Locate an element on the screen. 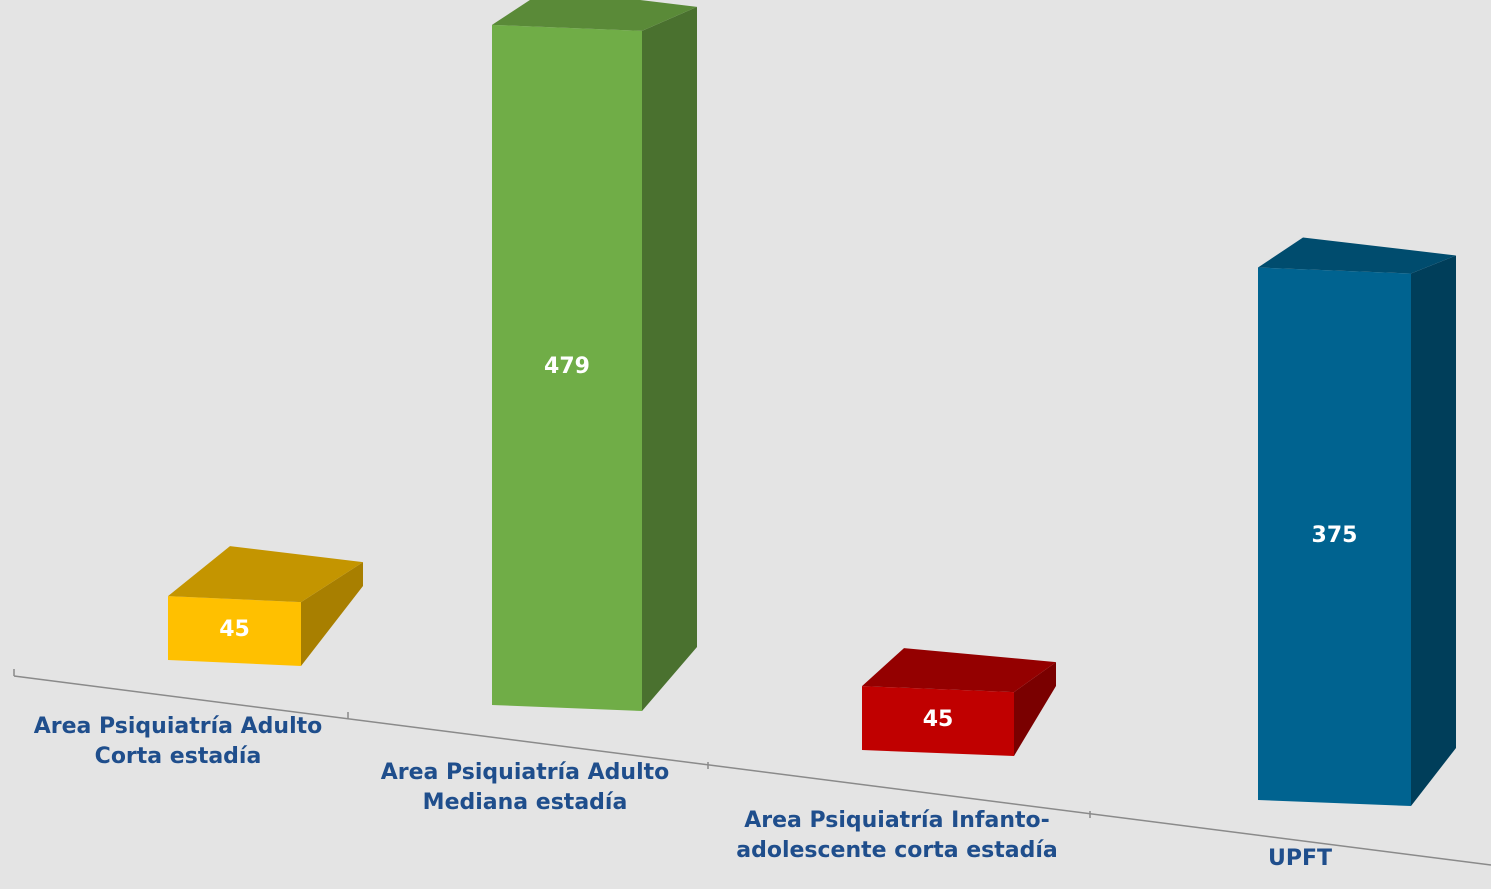  category-label-line: Corta estadía is located at coordinates (178, 756).